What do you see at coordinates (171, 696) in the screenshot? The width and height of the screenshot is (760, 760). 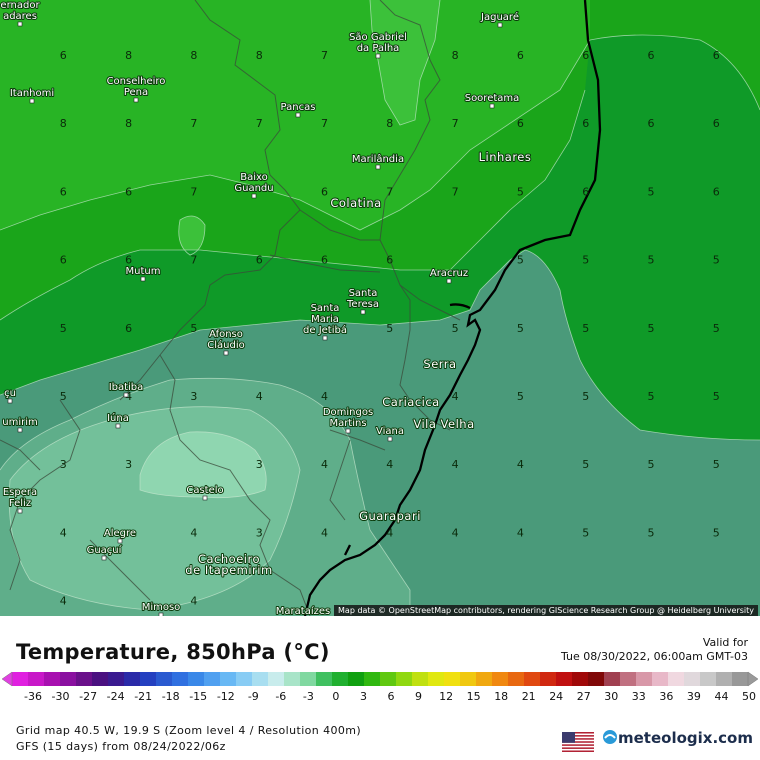 I see `colorbar-tick-label: -18` at bounding box center [171, 696].